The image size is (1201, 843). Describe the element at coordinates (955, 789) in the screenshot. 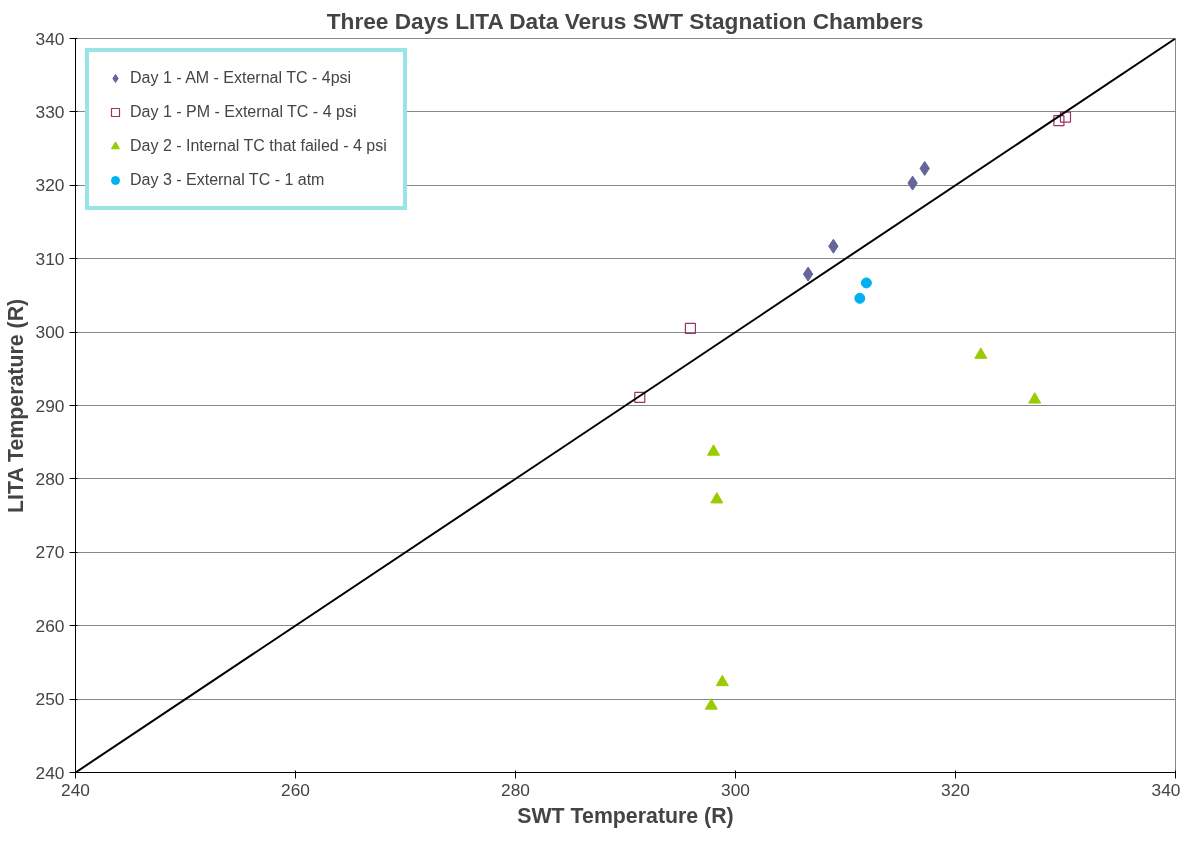

I see `x-tick-label: 320` at that location.